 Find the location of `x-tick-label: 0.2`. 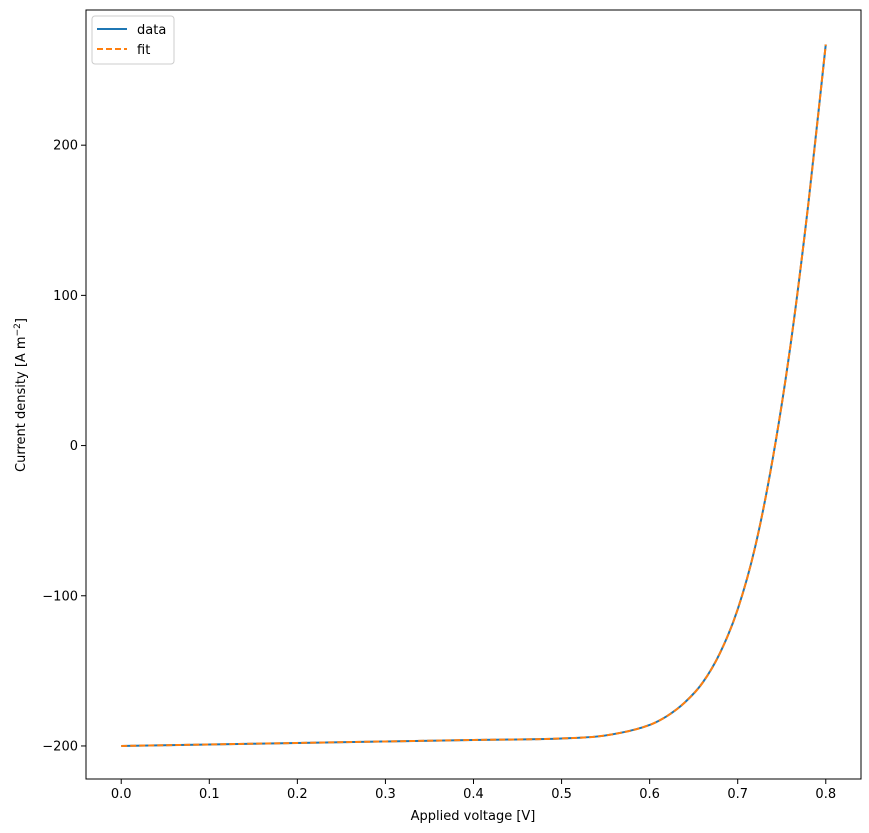

x-tick-label: 0.2 is located at coordinates (297, 794).